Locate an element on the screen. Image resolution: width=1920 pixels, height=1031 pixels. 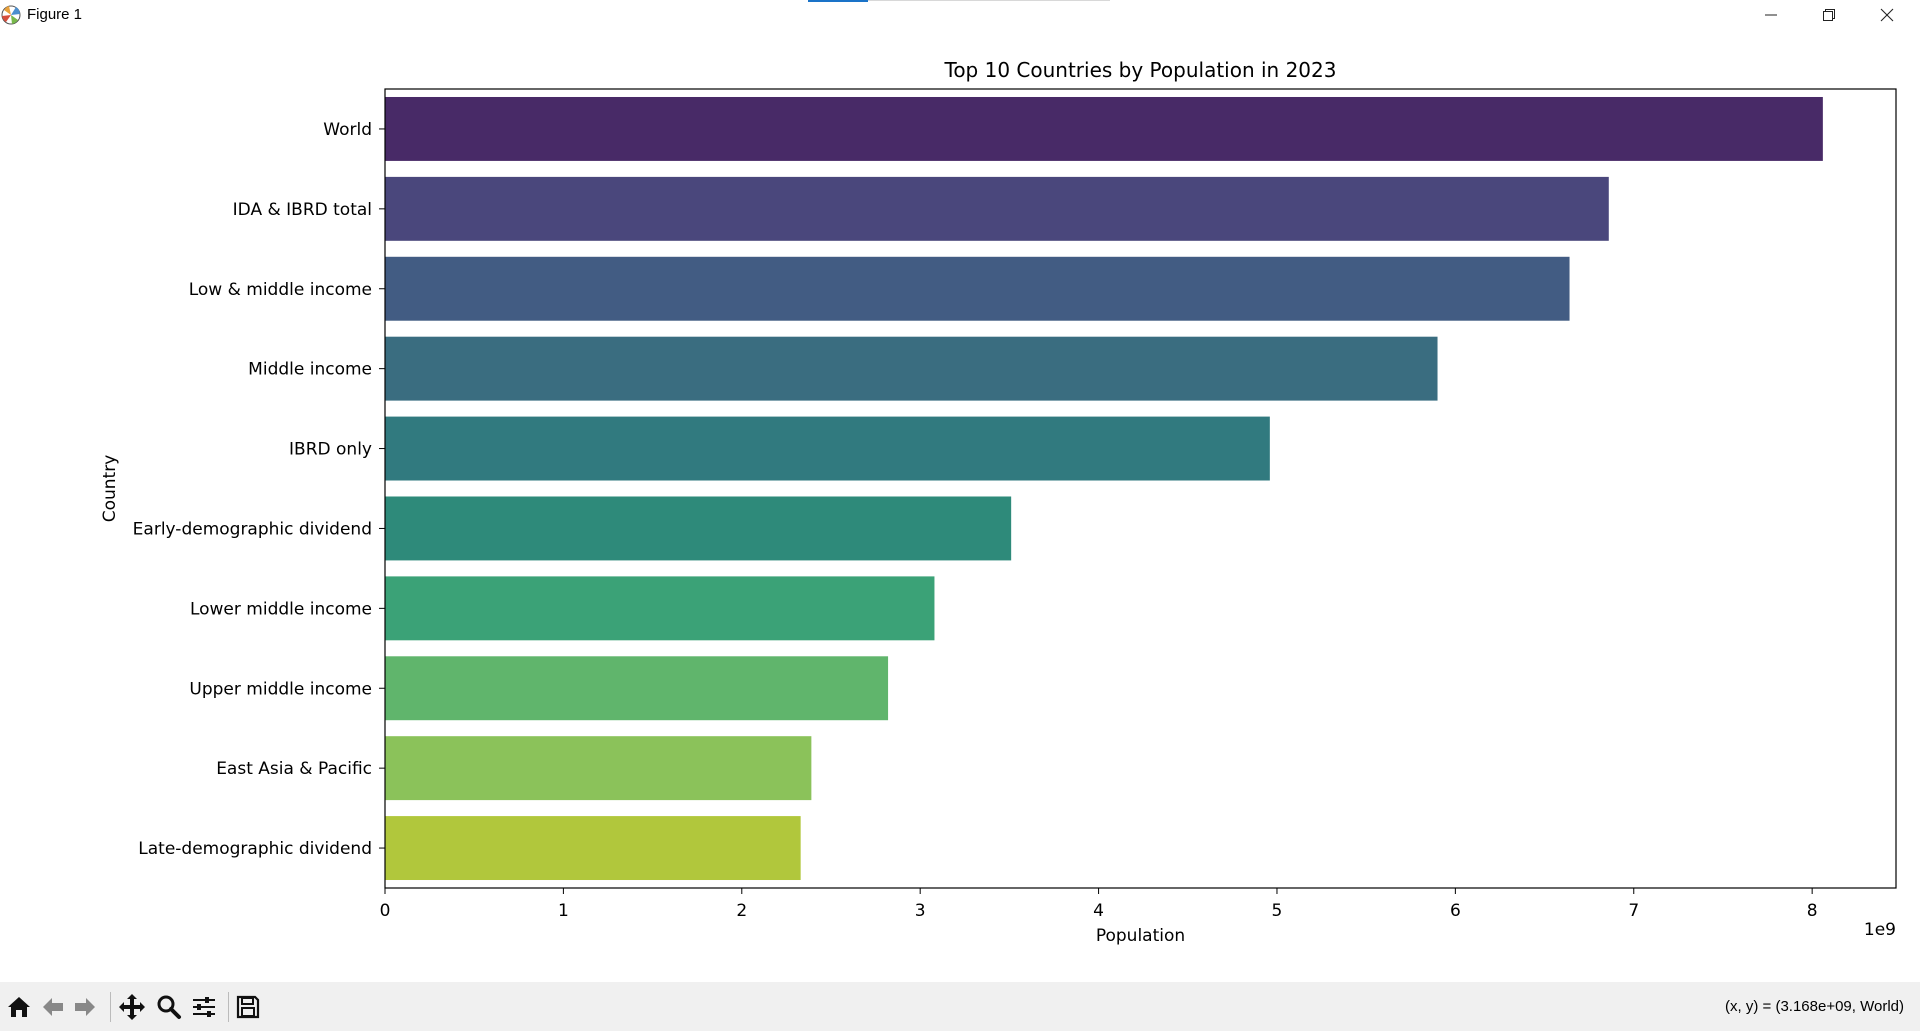
pan-icon is located at coordinates (132, 1007).